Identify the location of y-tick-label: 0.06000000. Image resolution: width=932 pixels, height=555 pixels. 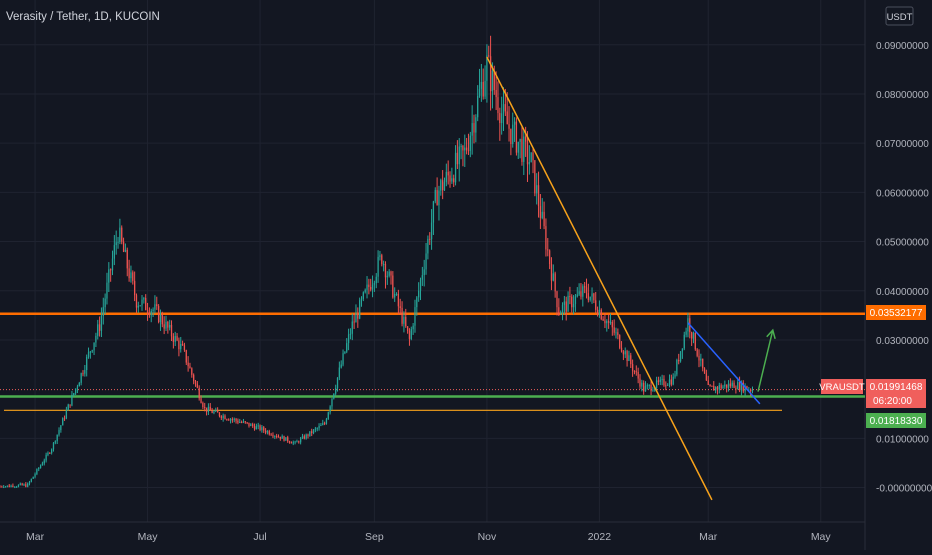
(902, 193).